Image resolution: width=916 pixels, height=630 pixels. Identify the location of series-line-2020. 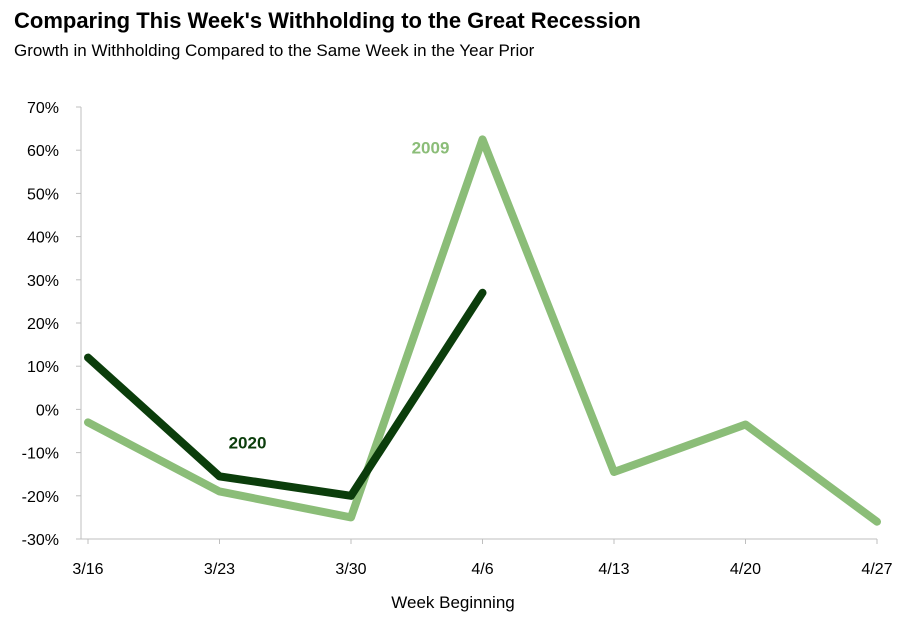
(285, 394).